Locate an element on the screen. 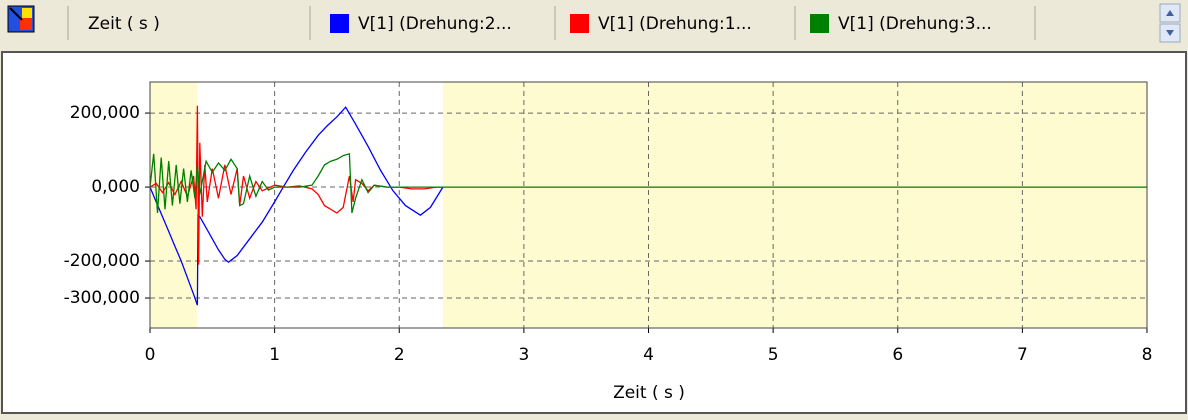  x-tick-label: 6 is located at coordinates (897, 355).